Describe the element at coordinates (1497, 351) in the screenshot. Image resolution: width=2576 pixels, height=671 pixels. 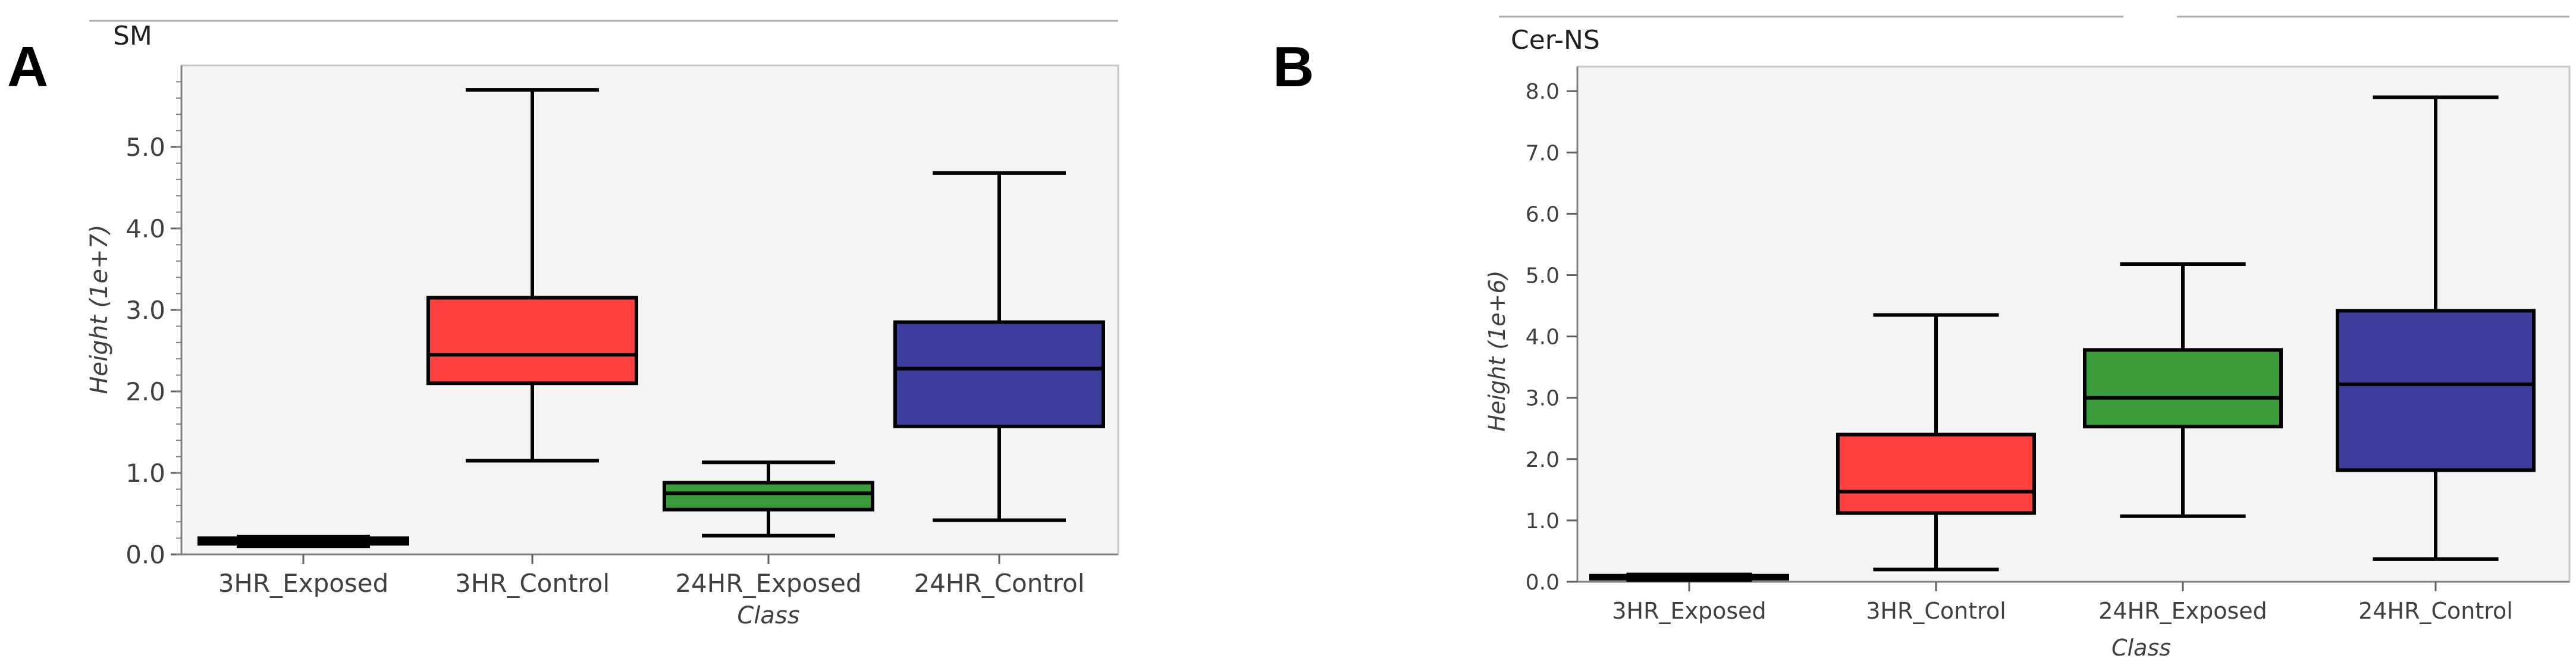
I see `chart-b-y-axis-label: Height (1e+6)` at that location.